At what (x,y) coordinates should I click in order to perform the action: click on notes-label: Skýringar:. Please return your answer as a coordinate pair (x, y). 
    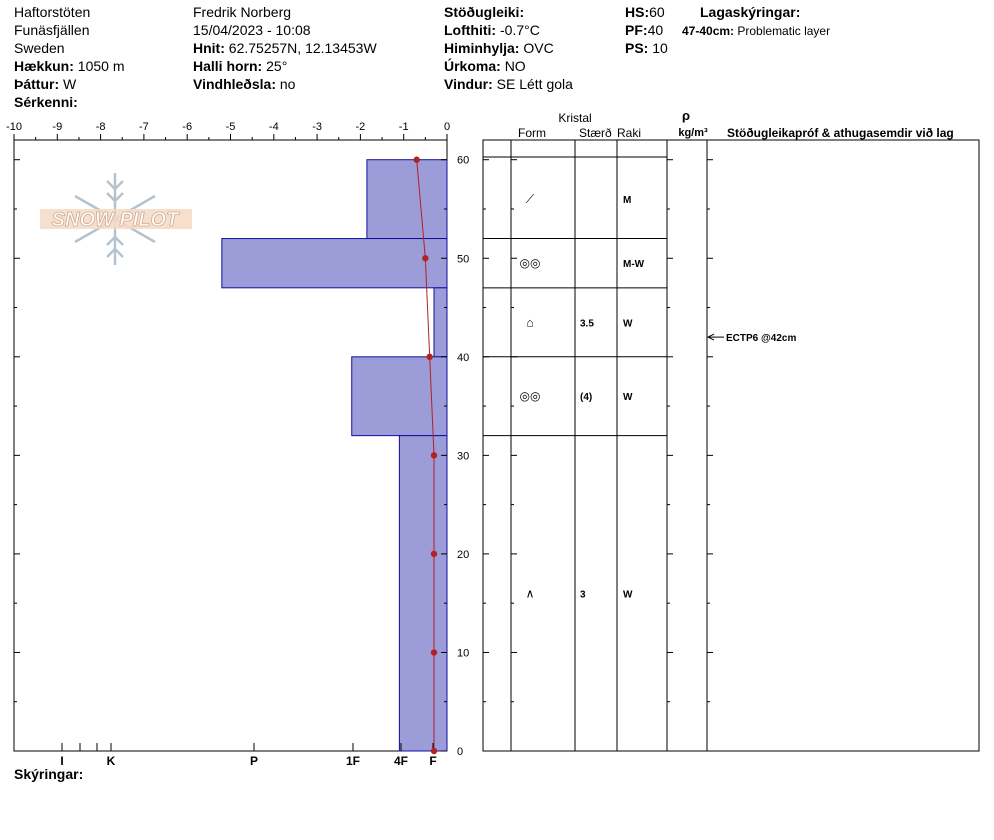
    Looking at the image, I should click on (49, 774).